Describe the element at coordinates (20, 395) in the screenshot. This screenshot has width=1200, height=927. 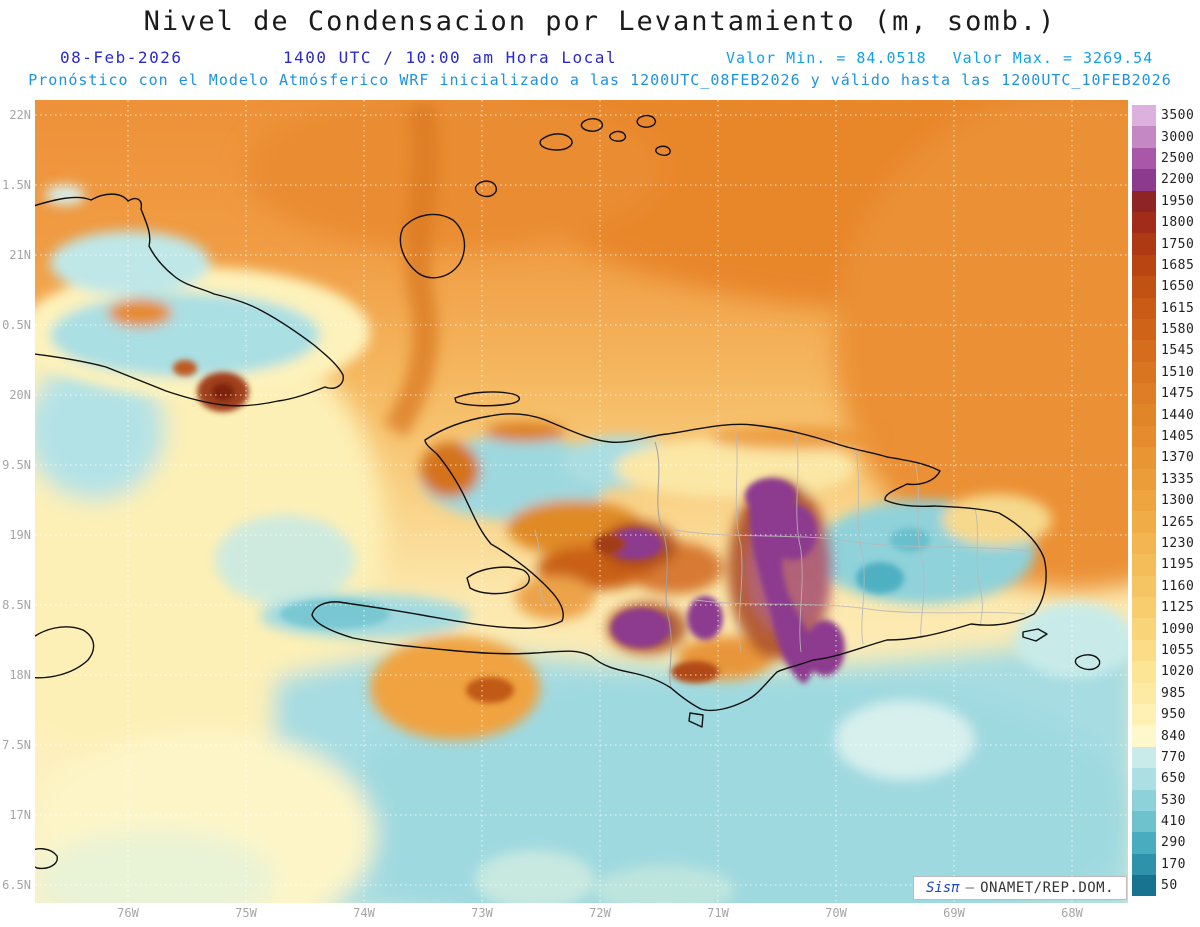
I see `lat-label: 20N` at that location.